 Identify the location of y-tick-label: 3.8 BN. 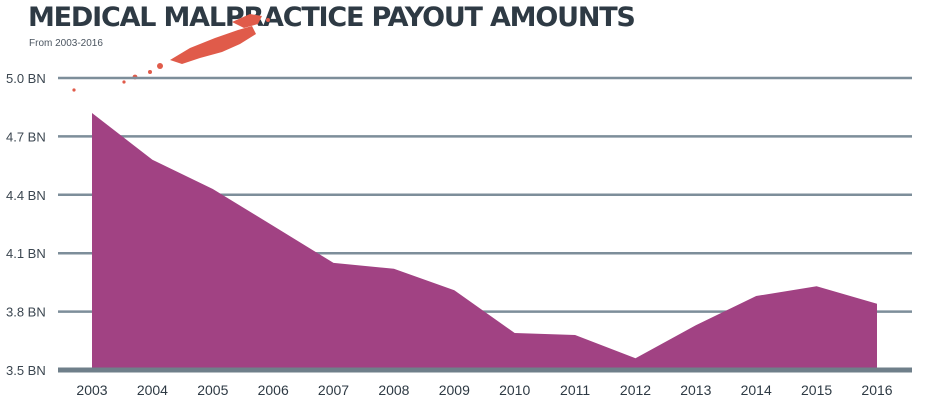
(26, 312).